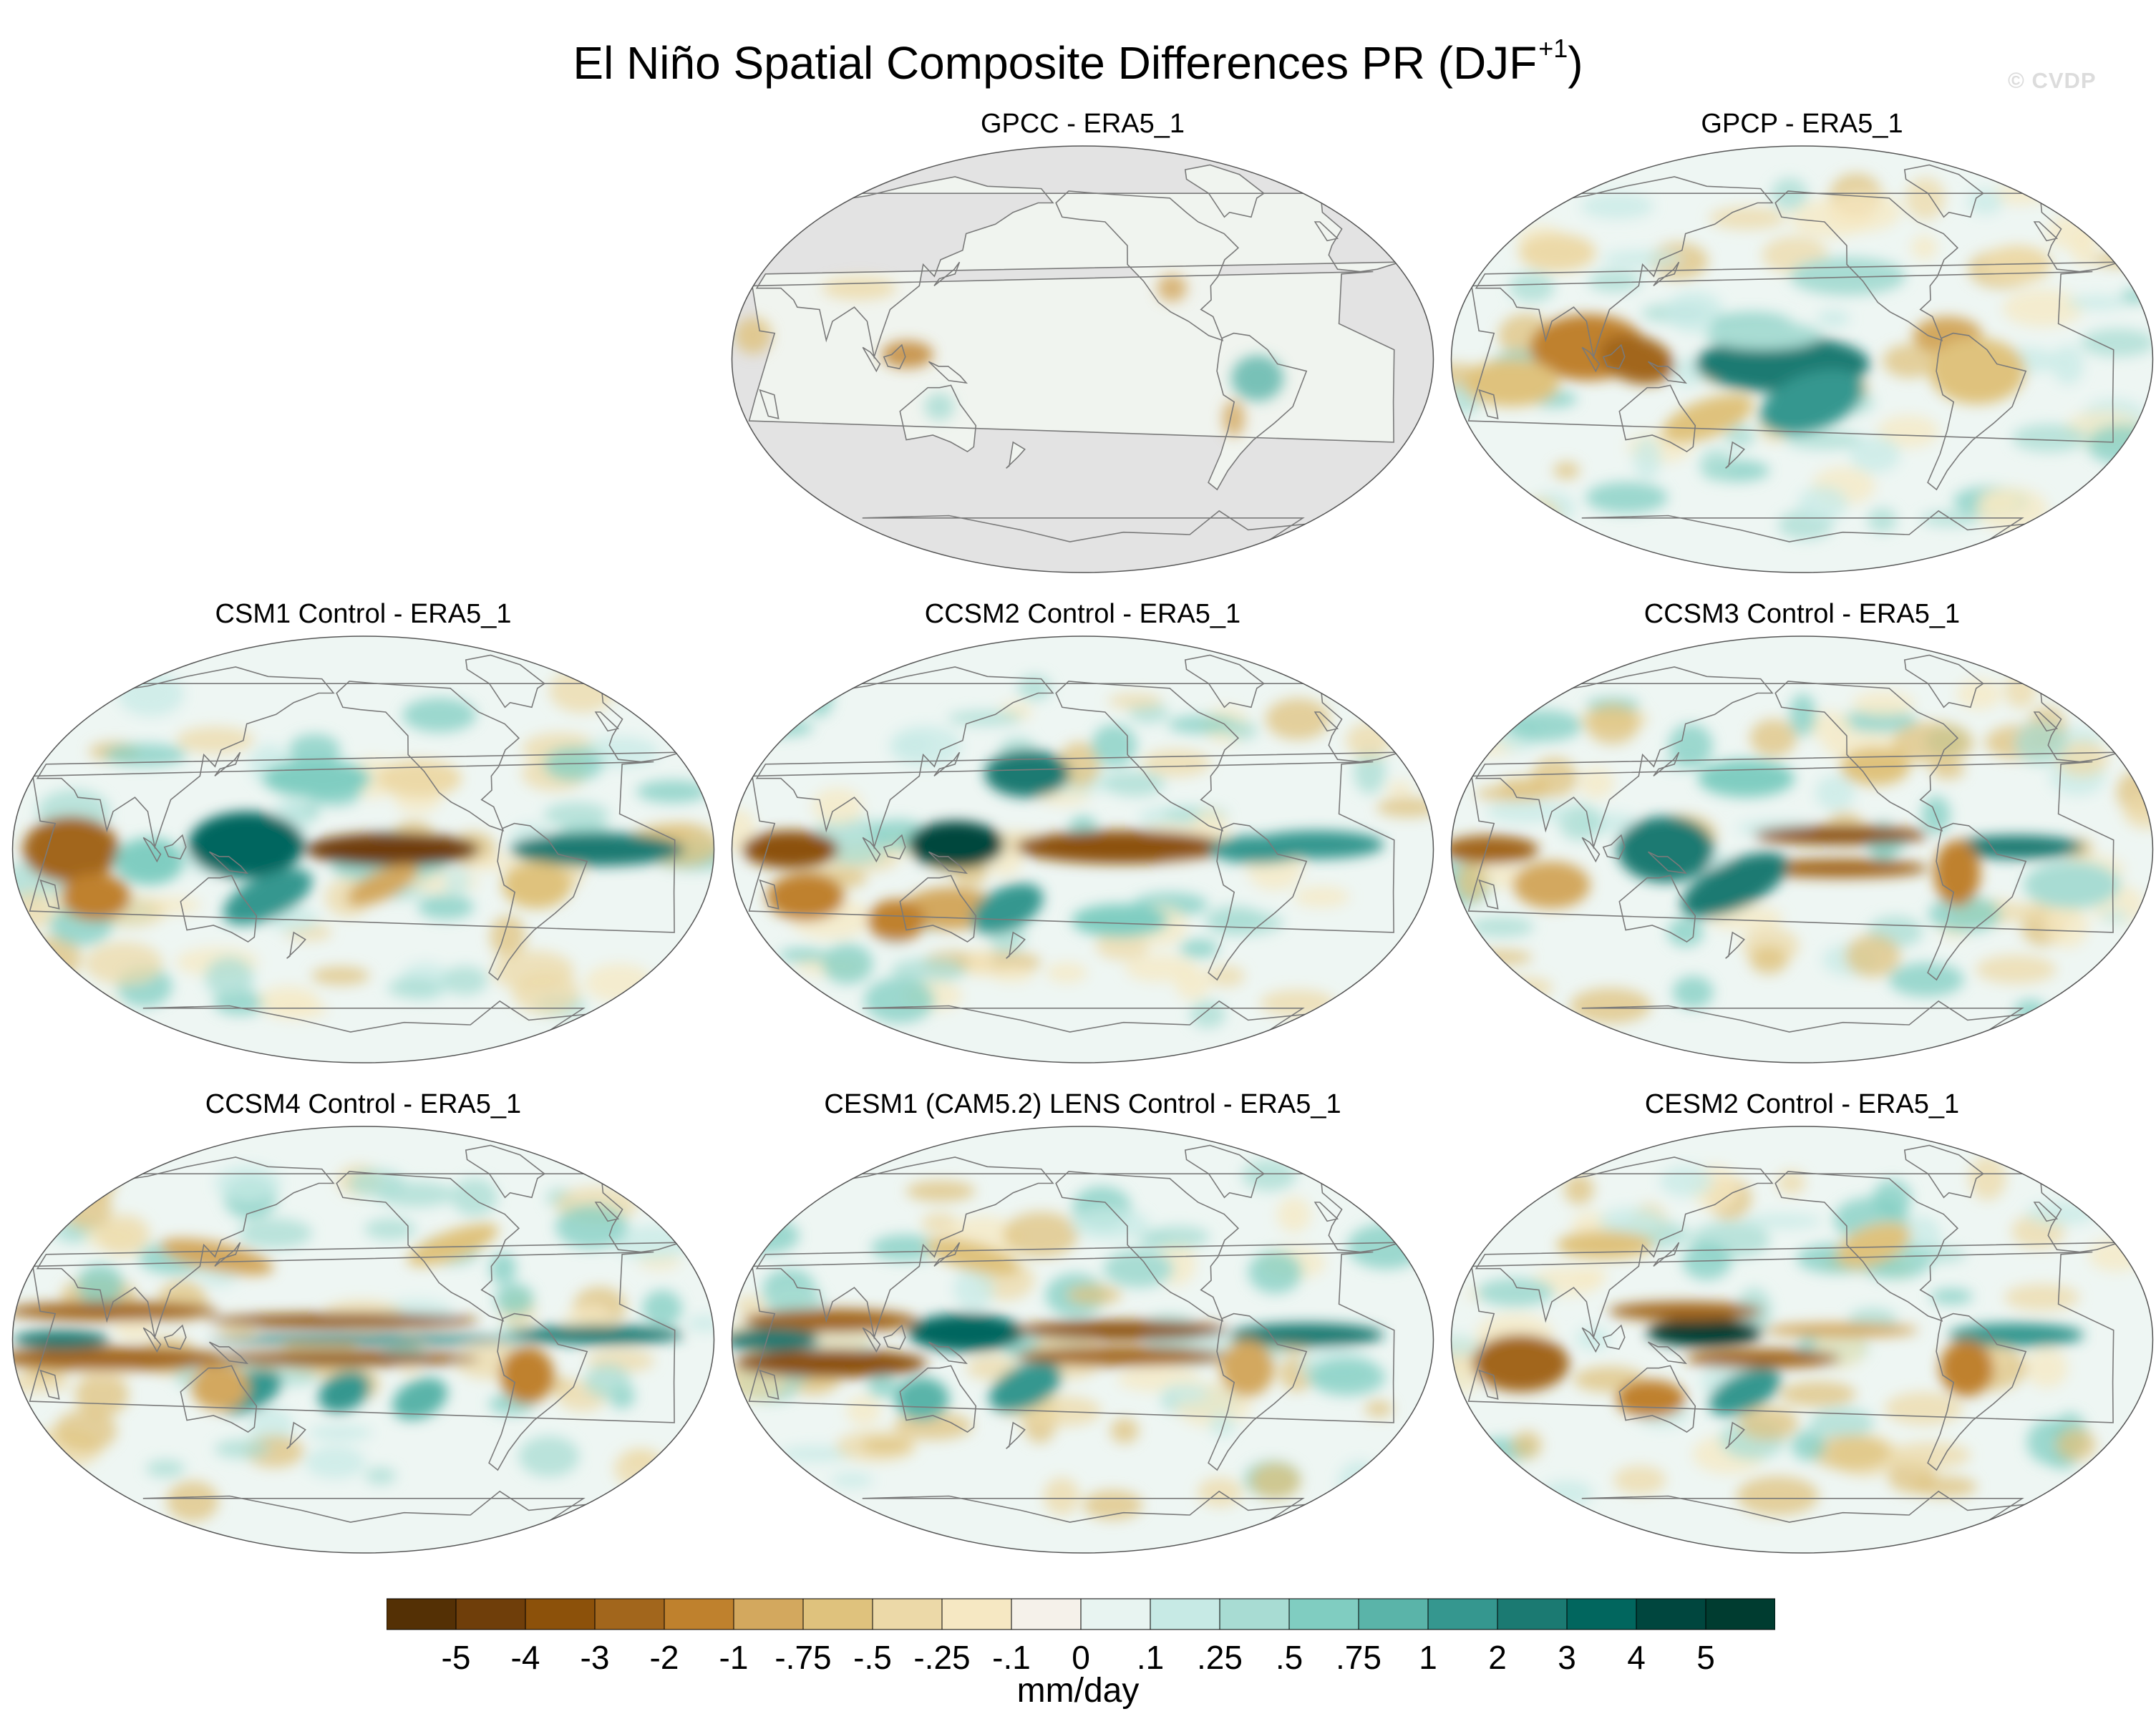  What do you see at coordinates (1802, 124) in the screenshot?
I see `panel-title: GPCP - ERA5_1` at bounding box center [1802, 124].